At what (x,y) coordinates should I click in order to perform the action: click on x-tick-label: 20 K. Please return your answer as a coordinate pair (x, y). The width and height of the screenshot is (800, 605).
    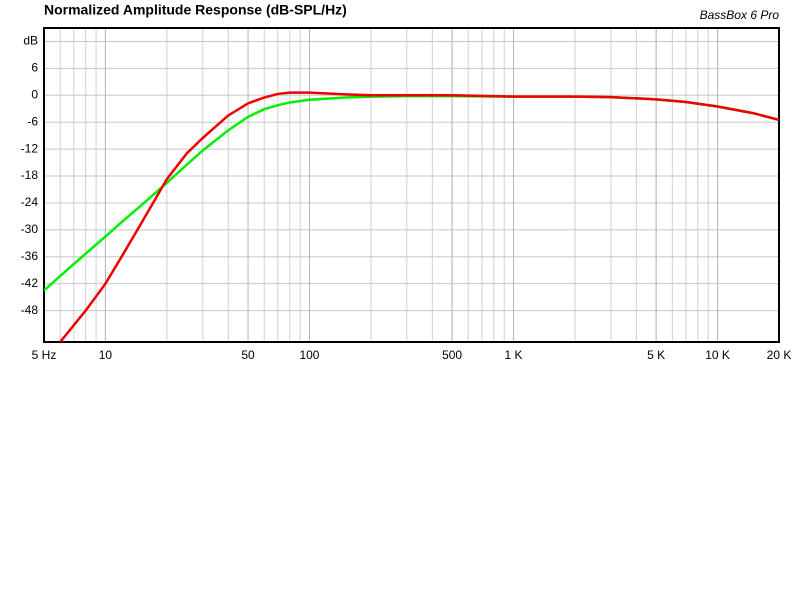
    Looking at the image, I should click on (779, 355).